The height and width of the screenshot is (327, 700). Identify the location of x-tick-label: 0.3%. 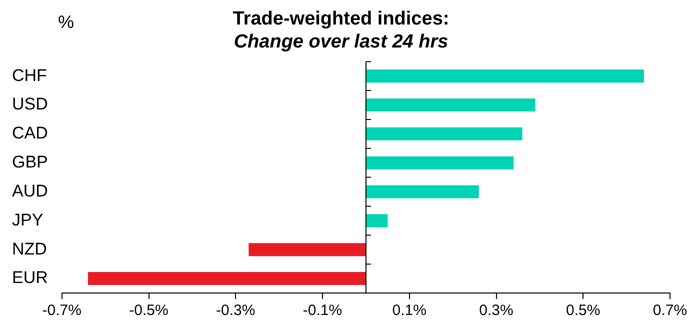
(496, 311).